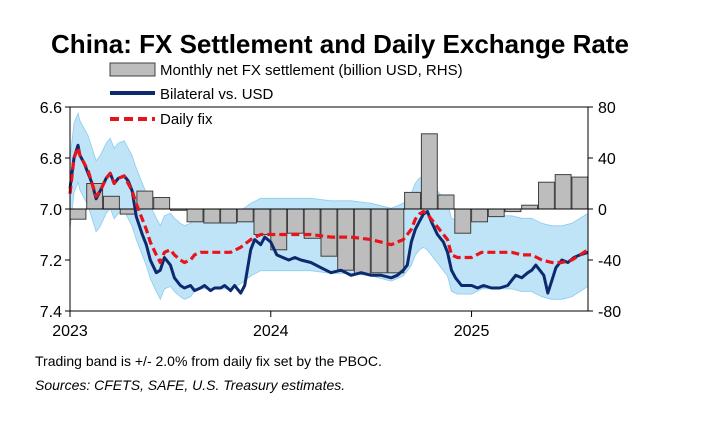 This screenshot has height=429, width=709. I want to click on left-axis-tick-label: 7.4, so click(51, 312).